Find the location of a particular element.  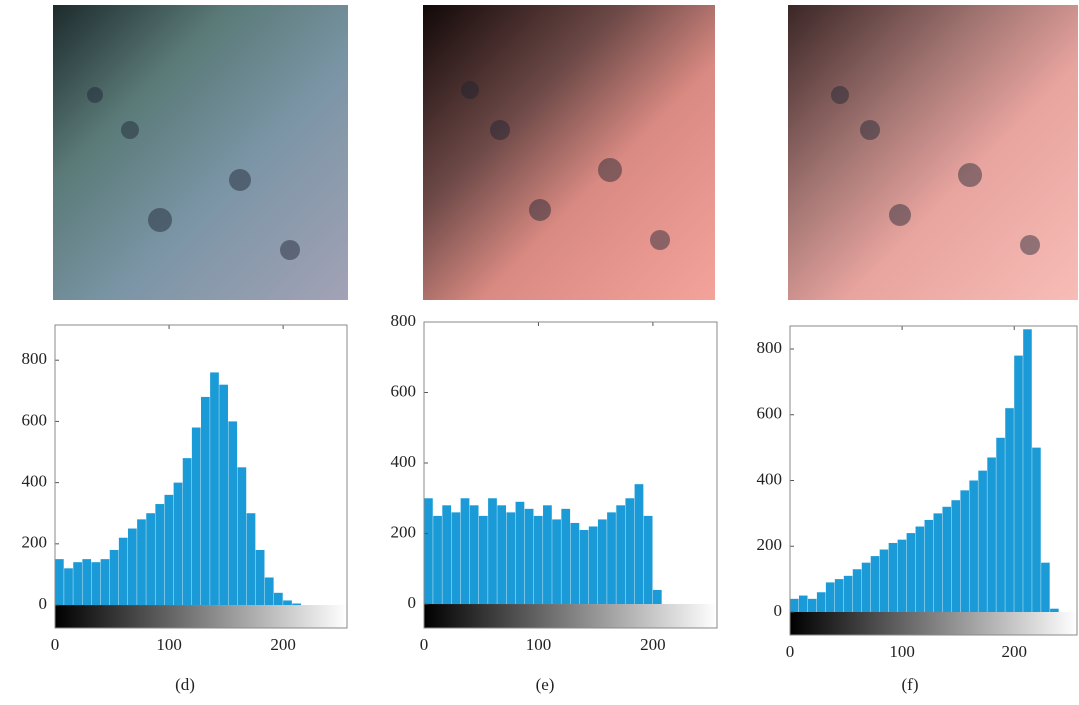

caption: (e) is located at coordinates (545, 684).